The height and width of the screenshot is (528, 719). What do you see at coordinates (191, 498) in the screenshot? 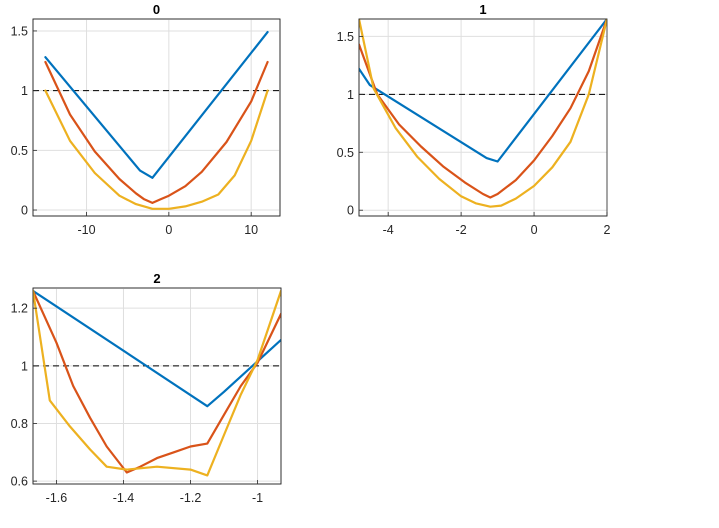
I see `x-tick-label: -1.2` at bounding box center [191, 498].